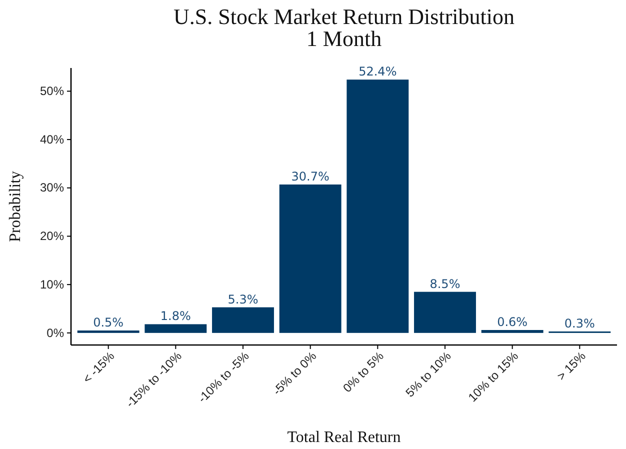 The image size is (626, 449). Describe the element at coordinates (108, 322) in the screenshot. I see `data-label: 0.5%` at that location.